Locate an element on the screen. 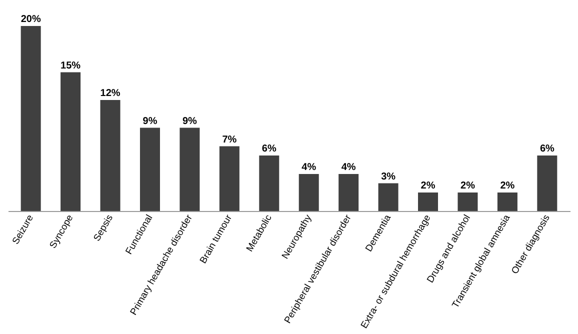 This screenshot has width=578, height=334. data-label: 15% is located at coordinates (70, 66).